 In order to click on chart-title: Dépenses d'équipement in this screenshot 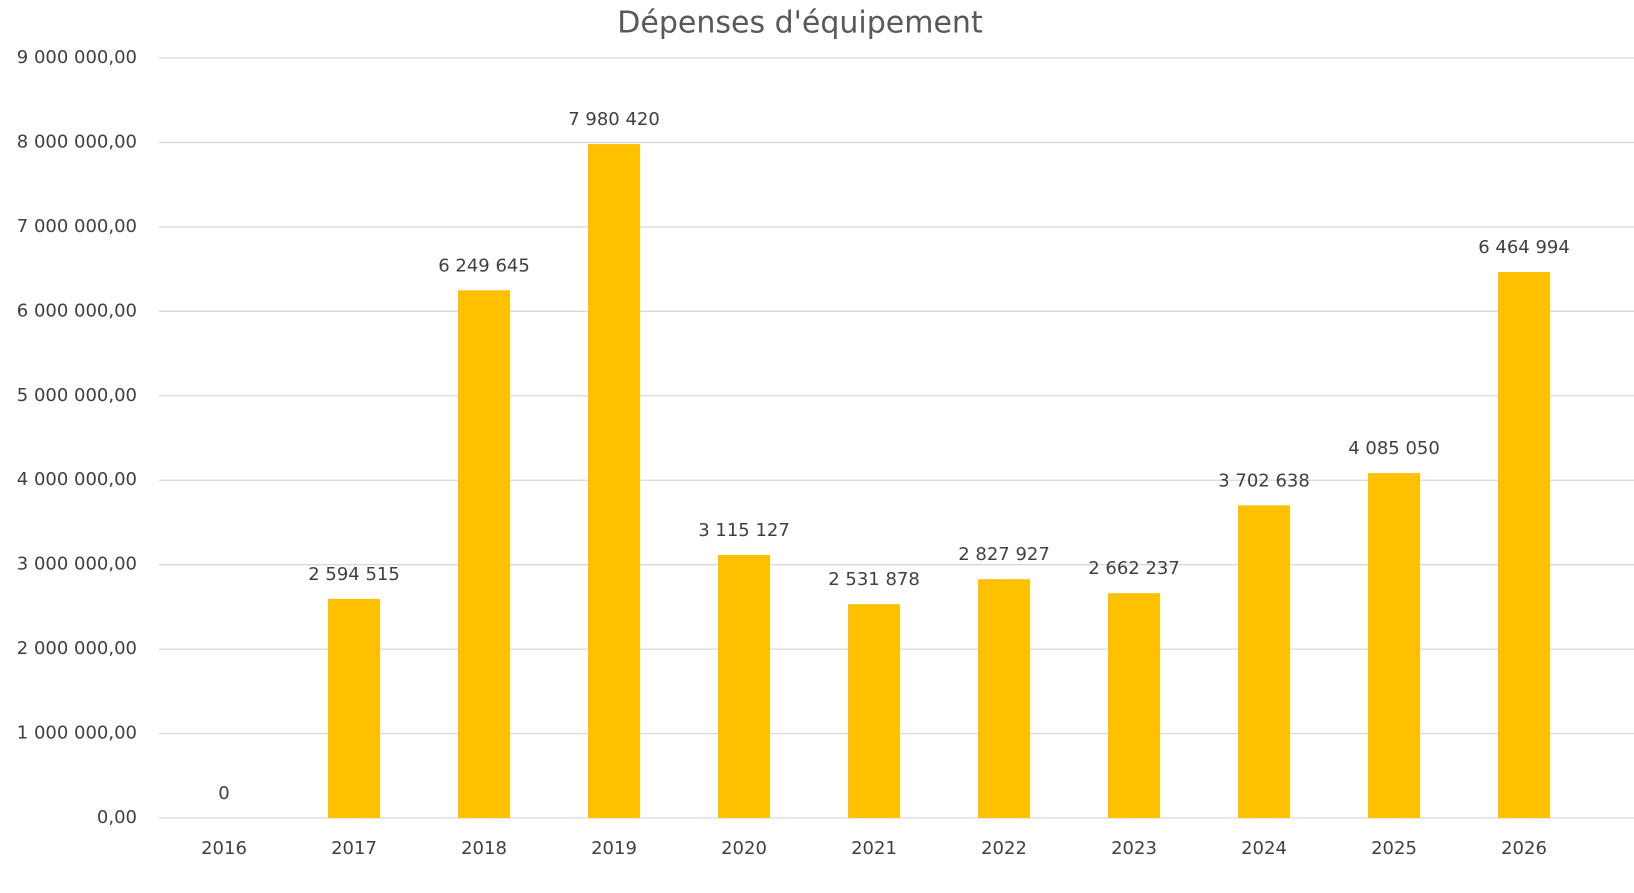, I will do `click(800, 23)`.